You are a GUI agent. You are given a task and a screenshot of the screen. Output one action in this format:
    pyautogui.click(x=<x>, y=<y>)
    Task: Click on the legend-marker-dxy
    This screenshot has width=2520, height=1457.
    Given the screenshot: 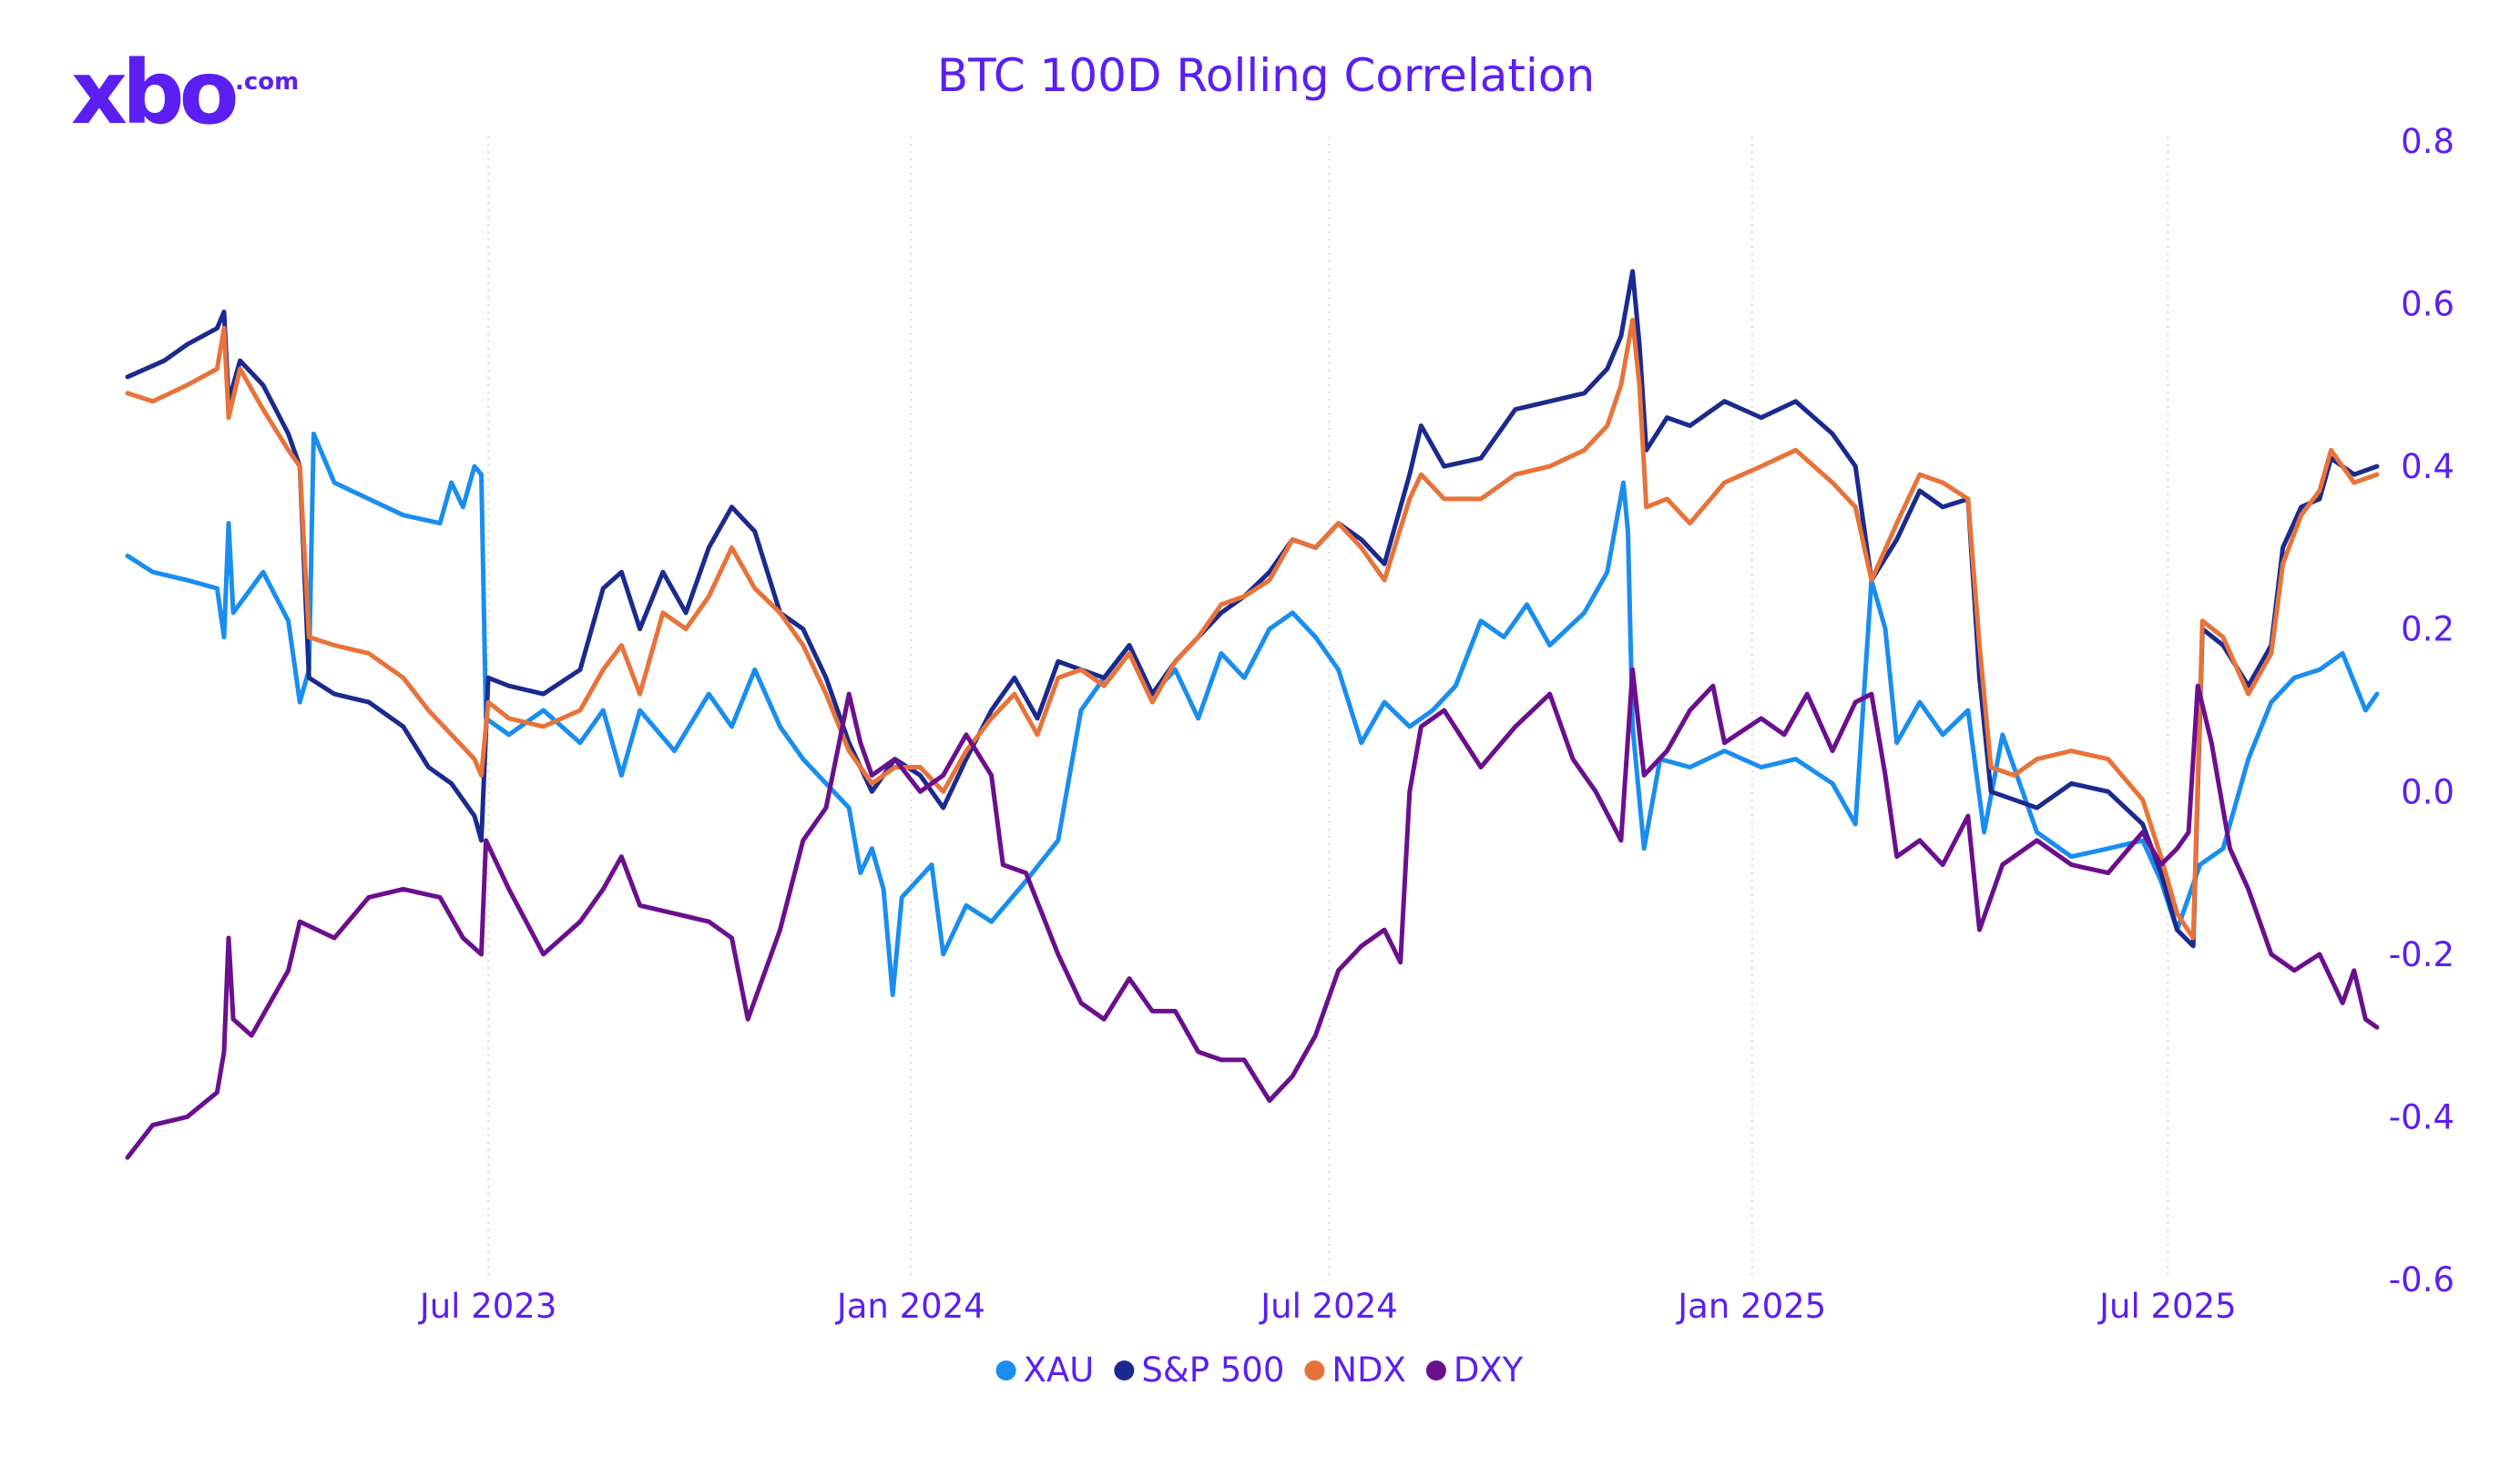 What is the action you would take?
    pyautogui.click(x=1436, y=1370)
    